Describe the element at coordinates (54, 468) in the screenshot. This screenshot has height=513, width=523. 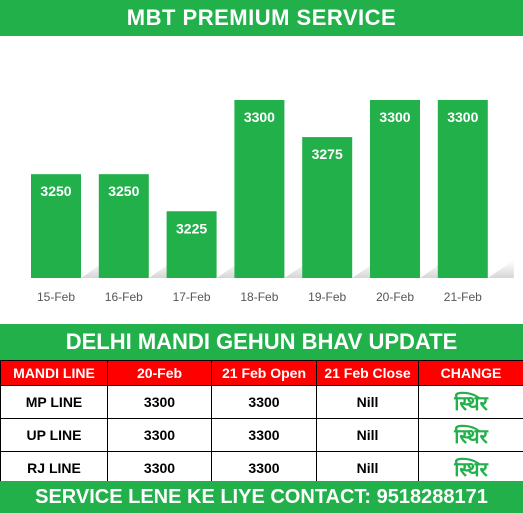
I see `cell-line: RJ LINE` at that location.